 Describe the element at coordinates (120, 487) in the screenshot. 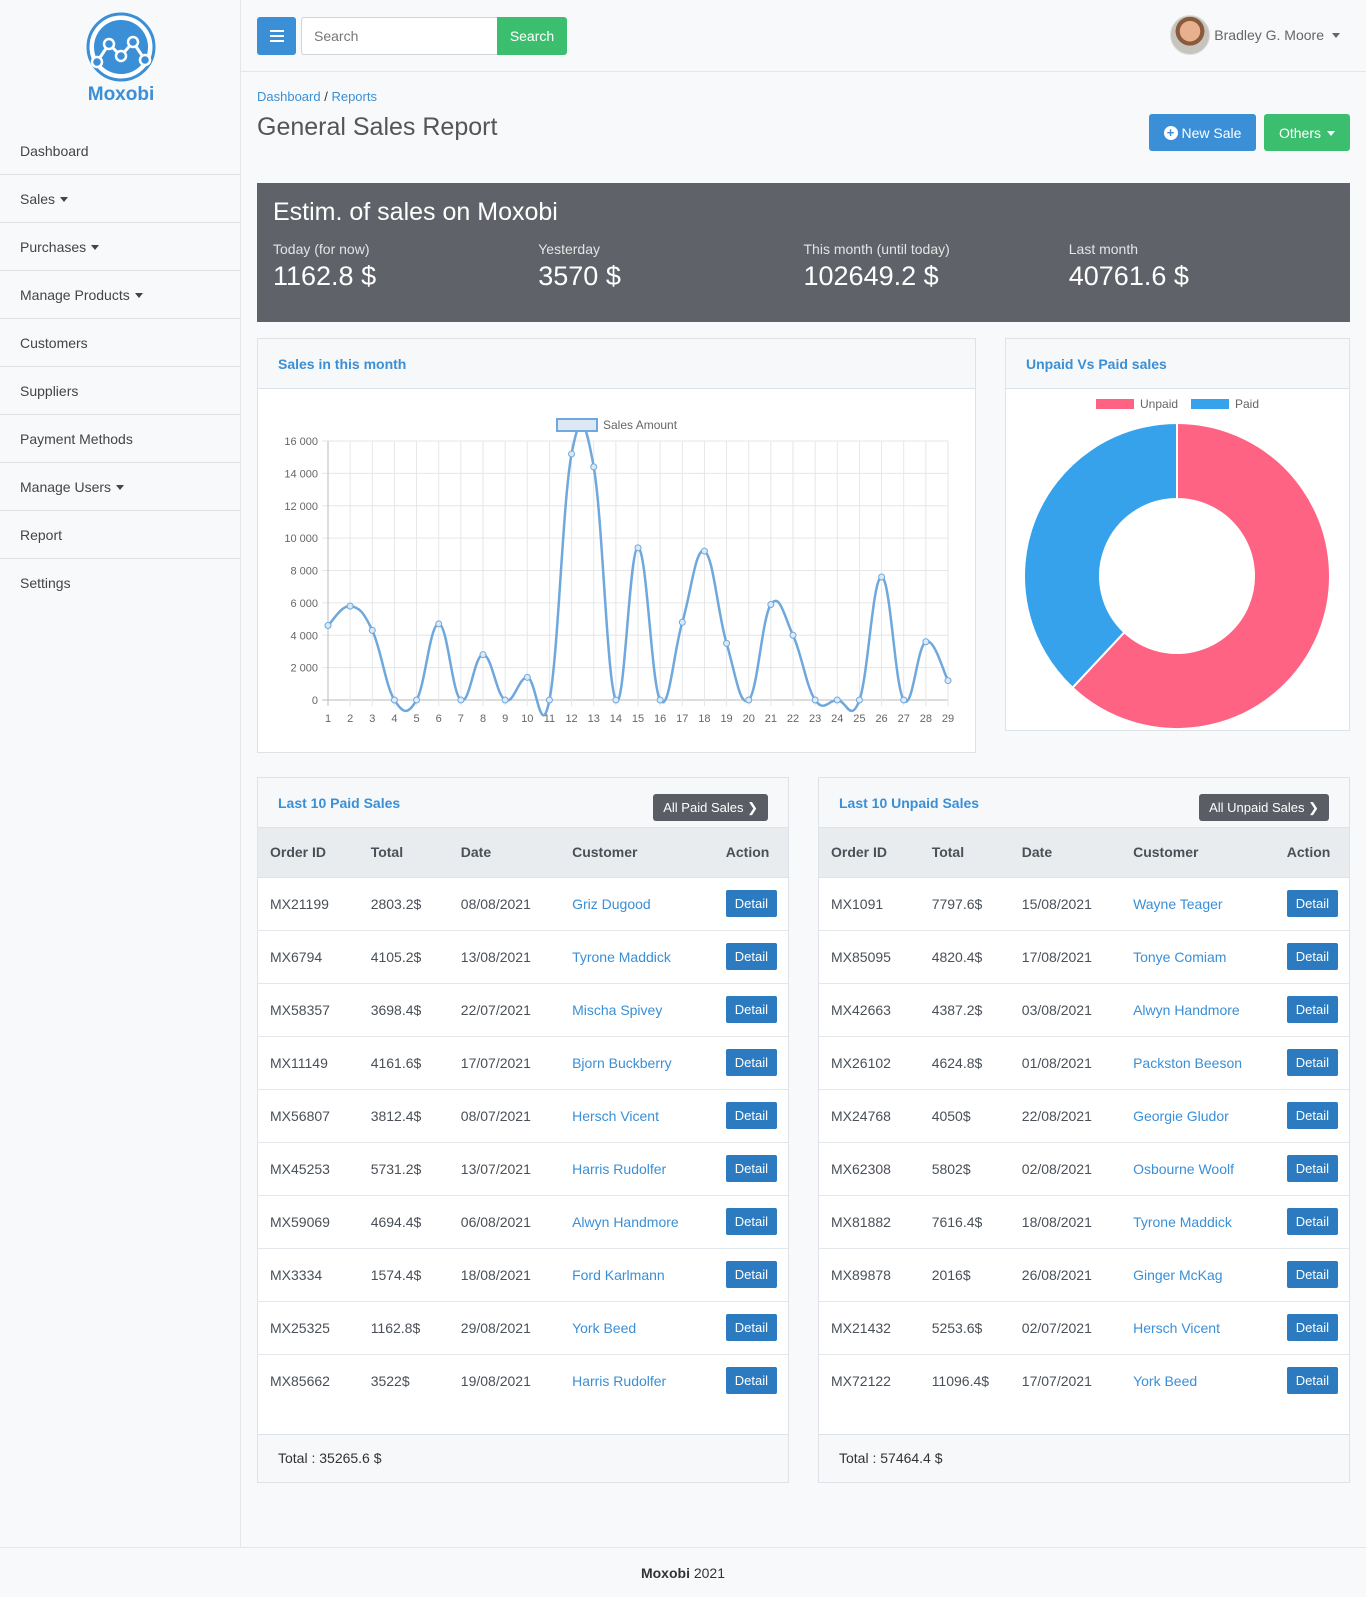

I see `sidebar-item-manage-users: Manage Users` at that location.